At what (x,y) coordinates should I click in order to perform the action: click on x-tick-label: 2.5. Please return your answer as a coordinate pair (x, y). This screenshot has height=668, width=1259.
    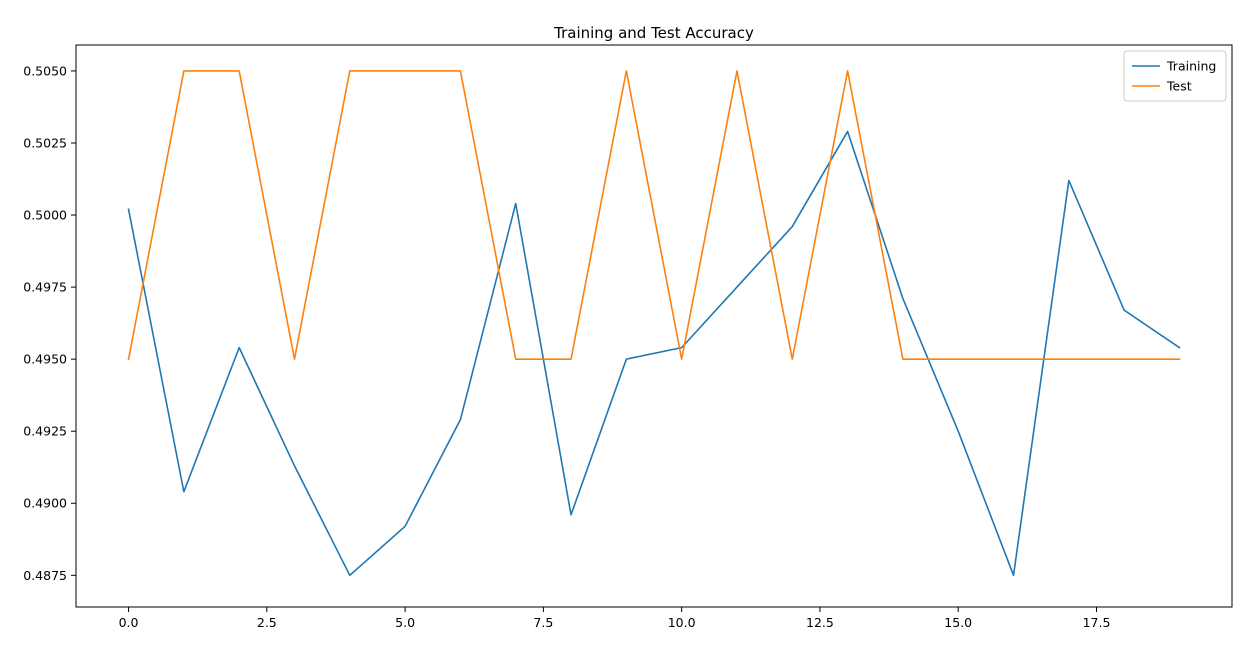
    Looking at the image, I should click on (267, 622).